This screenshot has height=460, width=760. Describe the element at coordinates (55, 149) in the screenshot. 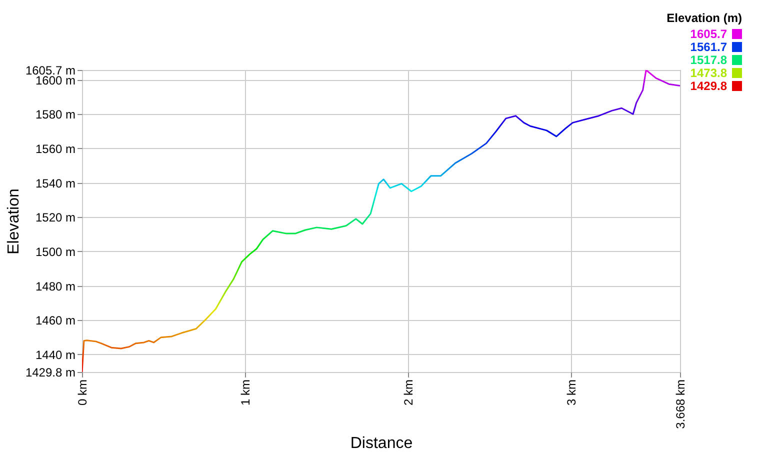

I see `y-tick-label: 1560 m` at that location.